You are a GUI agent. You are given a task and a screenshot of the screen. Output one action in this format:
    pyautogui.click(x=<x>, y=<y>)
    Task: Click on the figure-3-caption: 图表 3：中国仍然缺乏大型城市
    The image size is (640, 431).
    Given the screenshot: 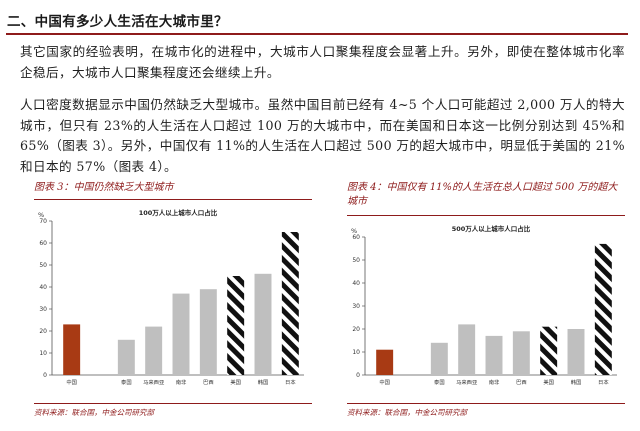 What is the action you would take?
    pyautogui.click(x=104, y=187)
    